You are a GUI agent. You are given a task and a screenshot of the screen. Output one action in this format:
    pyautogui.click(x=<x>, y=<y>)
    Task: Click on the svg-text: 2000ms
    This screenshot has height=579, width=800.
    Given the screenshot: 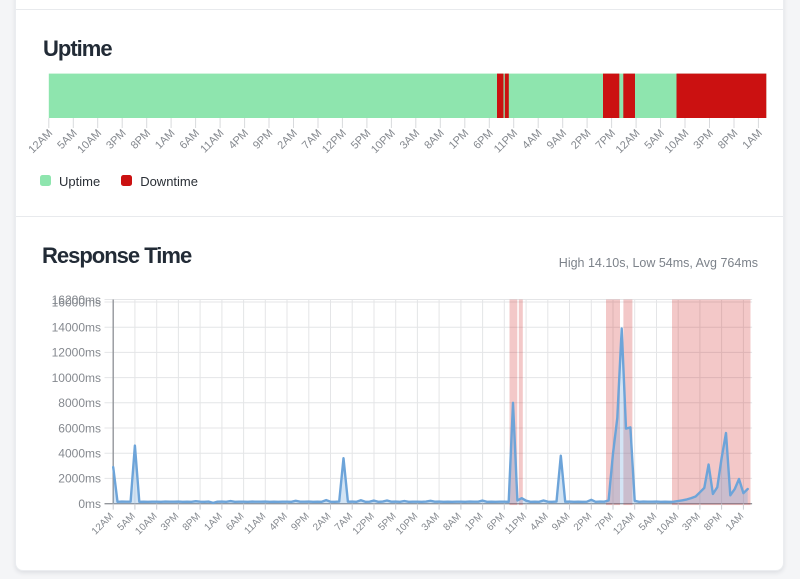 What is the action you would take?
    pyautogui.click(x=79, y=479)
    